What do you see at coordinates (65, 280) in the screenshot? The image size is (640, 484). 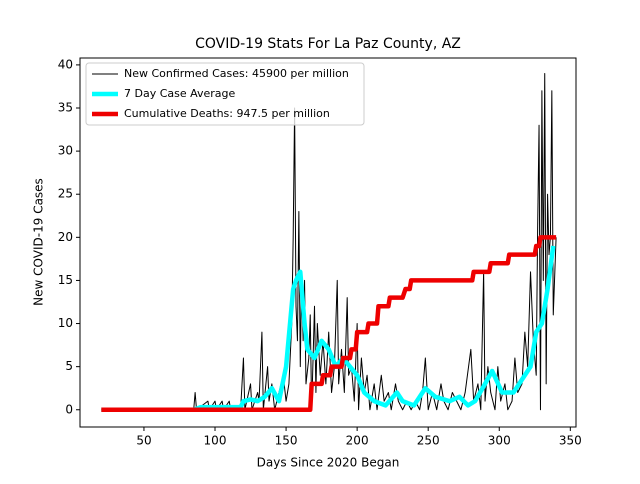 I see `y-tick-label: 15` at bounding box center [65, 280].